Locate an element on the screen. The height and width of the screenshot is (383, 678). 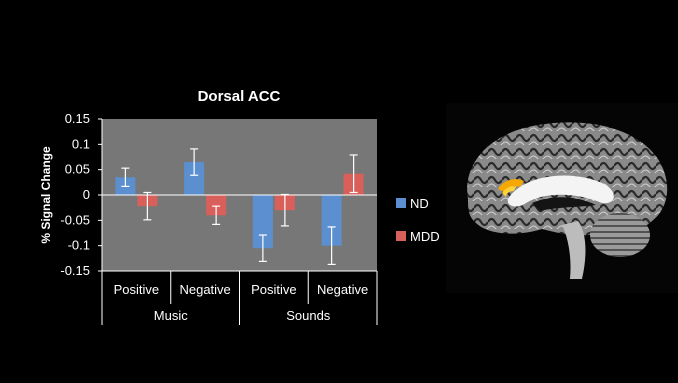
y-tick-label: -0.1 is located at coordinates (79, 245).